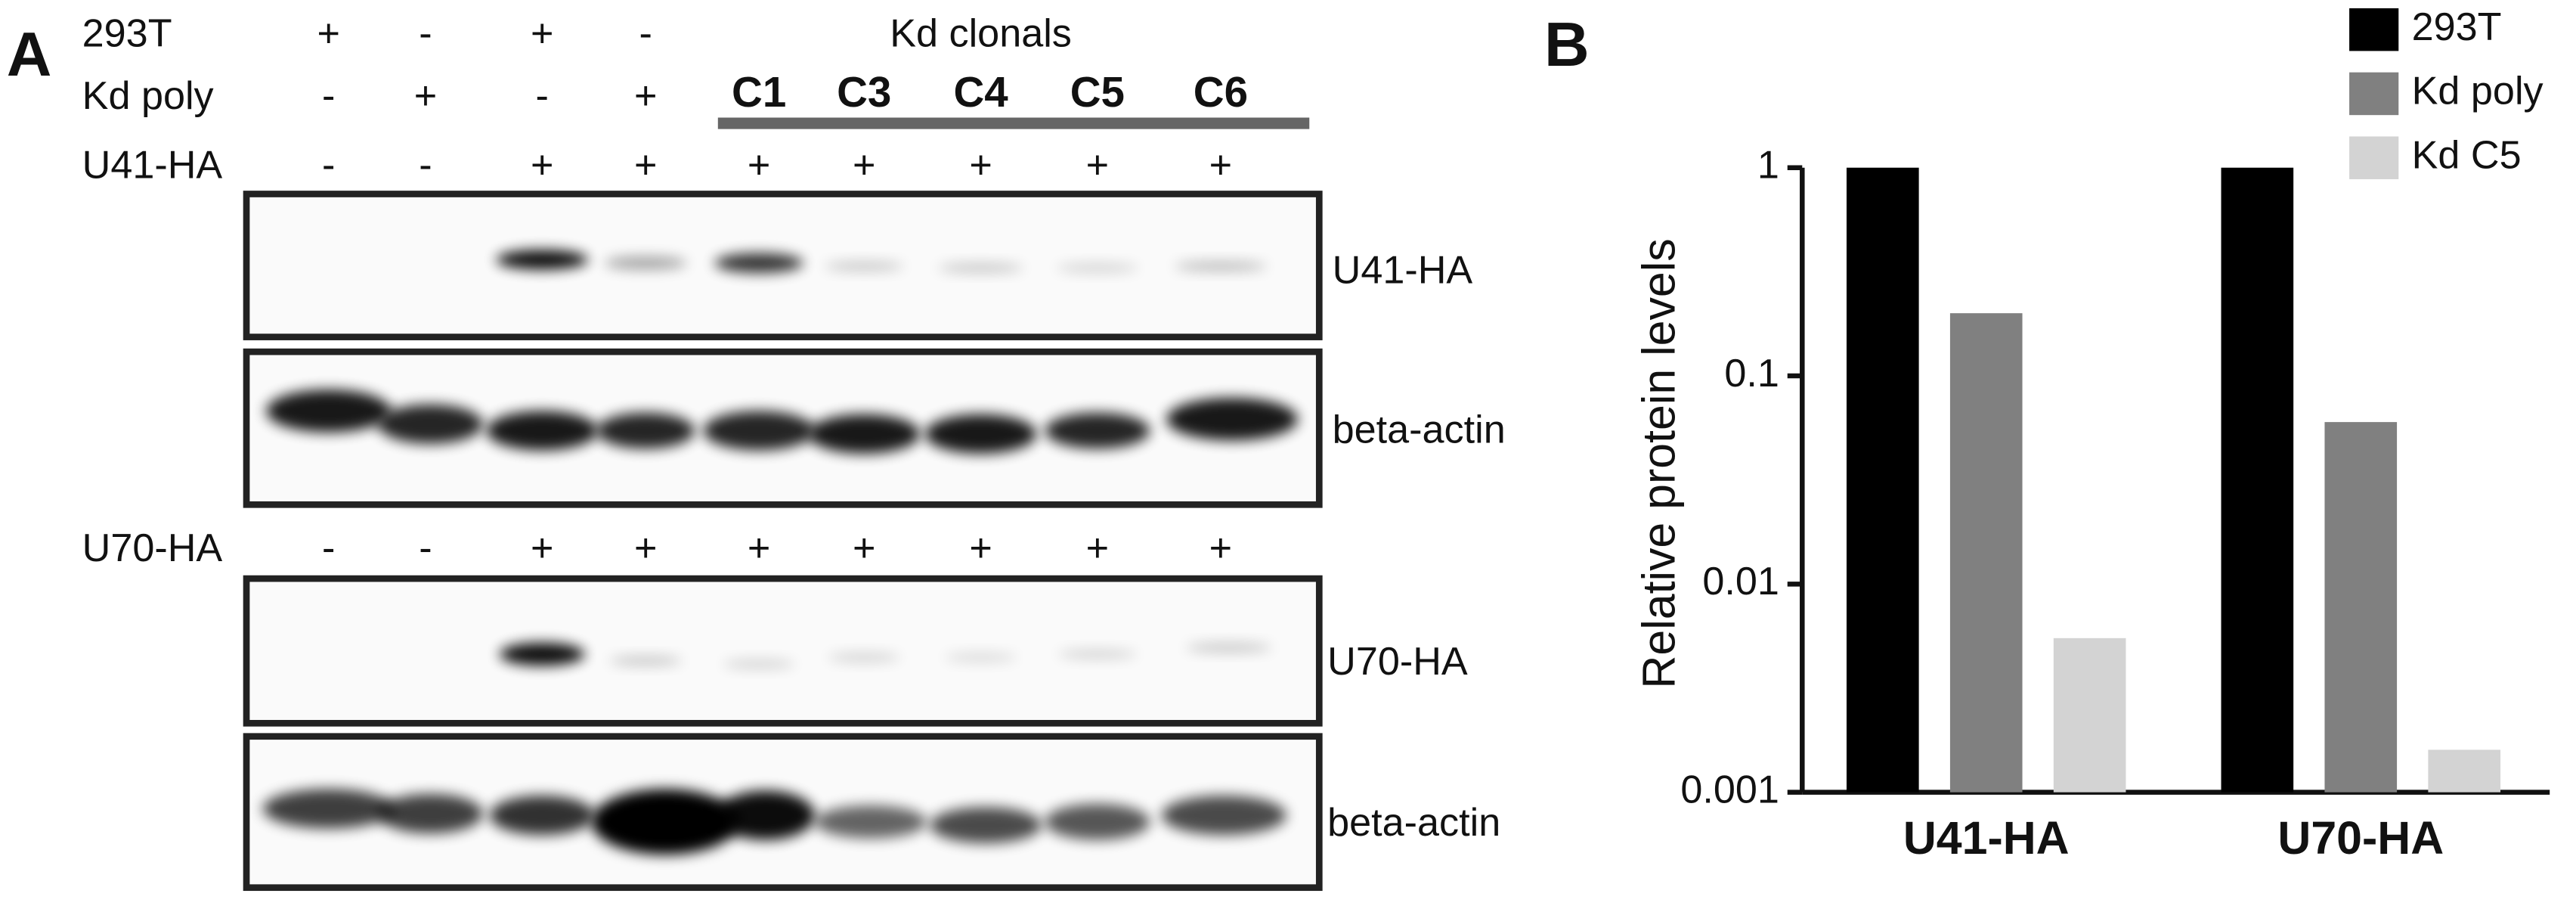 This screenshot has width=2576, height=909. I want to click on x-tick-label: U41-HA, so click(1986, 838).